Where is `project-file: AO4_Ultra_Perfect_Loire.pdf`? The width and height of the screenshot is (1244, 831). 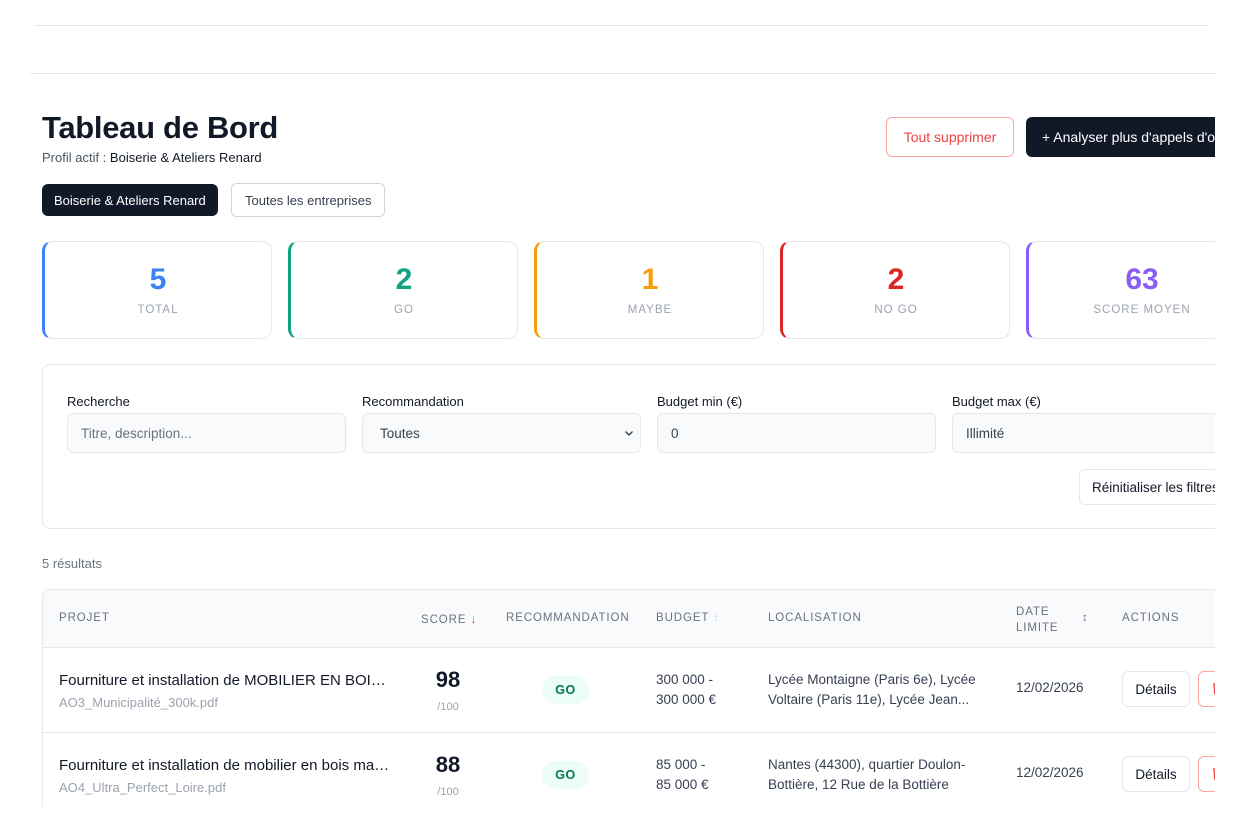
project-file: AO4_Ultra_Perfect_Loire.pdf is located at coordinates (142, 787).